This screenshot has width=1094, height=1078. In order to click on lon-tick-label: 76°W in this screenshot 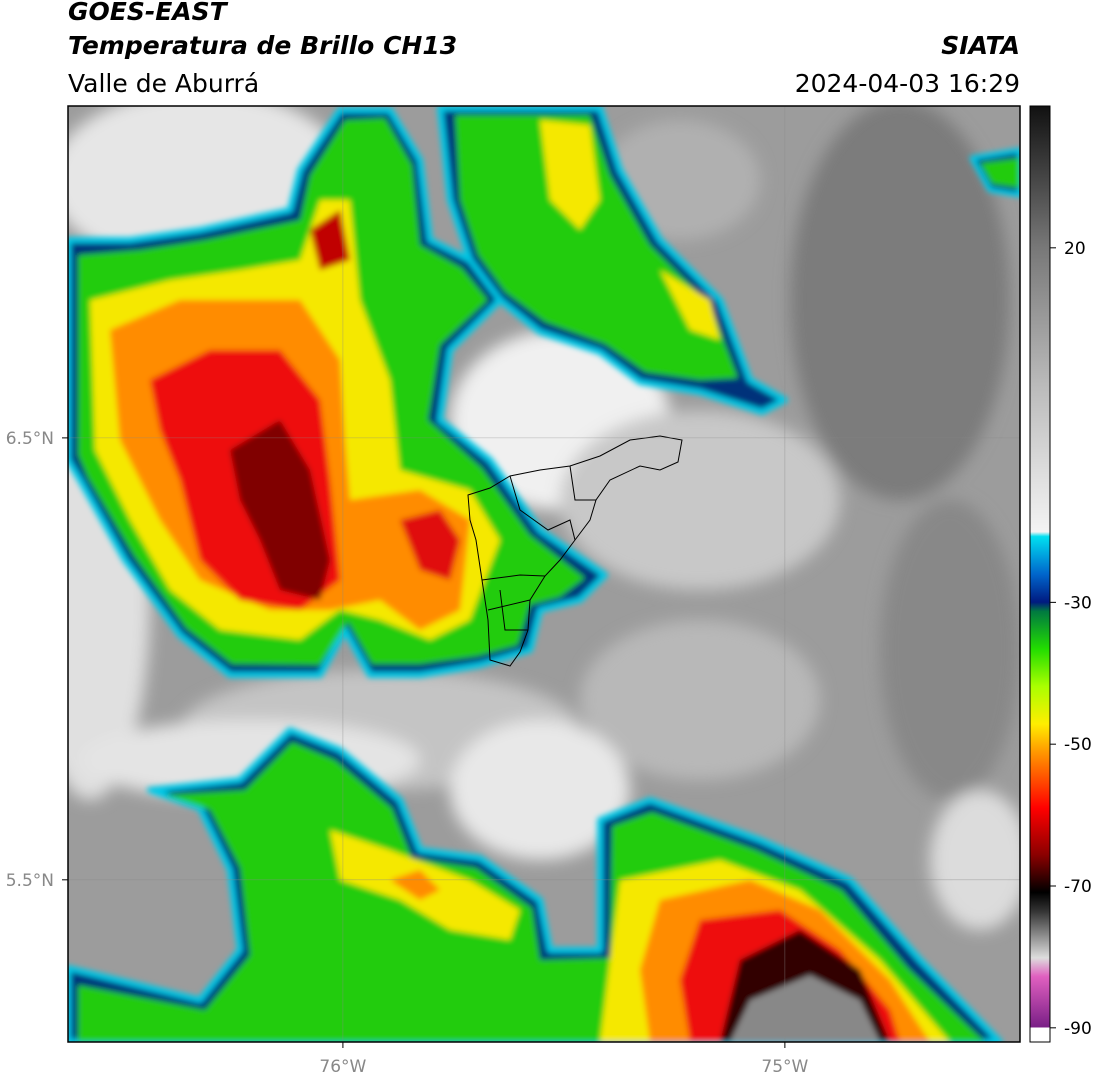, I will do `click(342, 1067)`.